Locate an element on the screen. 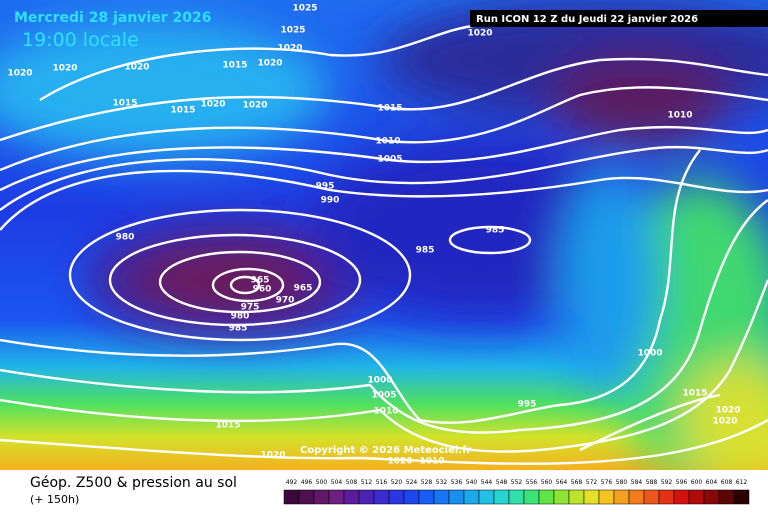 Image resolution: width=768 pixels, height=512 pixels. isobar-label: 990 is located at coordinates (330, 201).